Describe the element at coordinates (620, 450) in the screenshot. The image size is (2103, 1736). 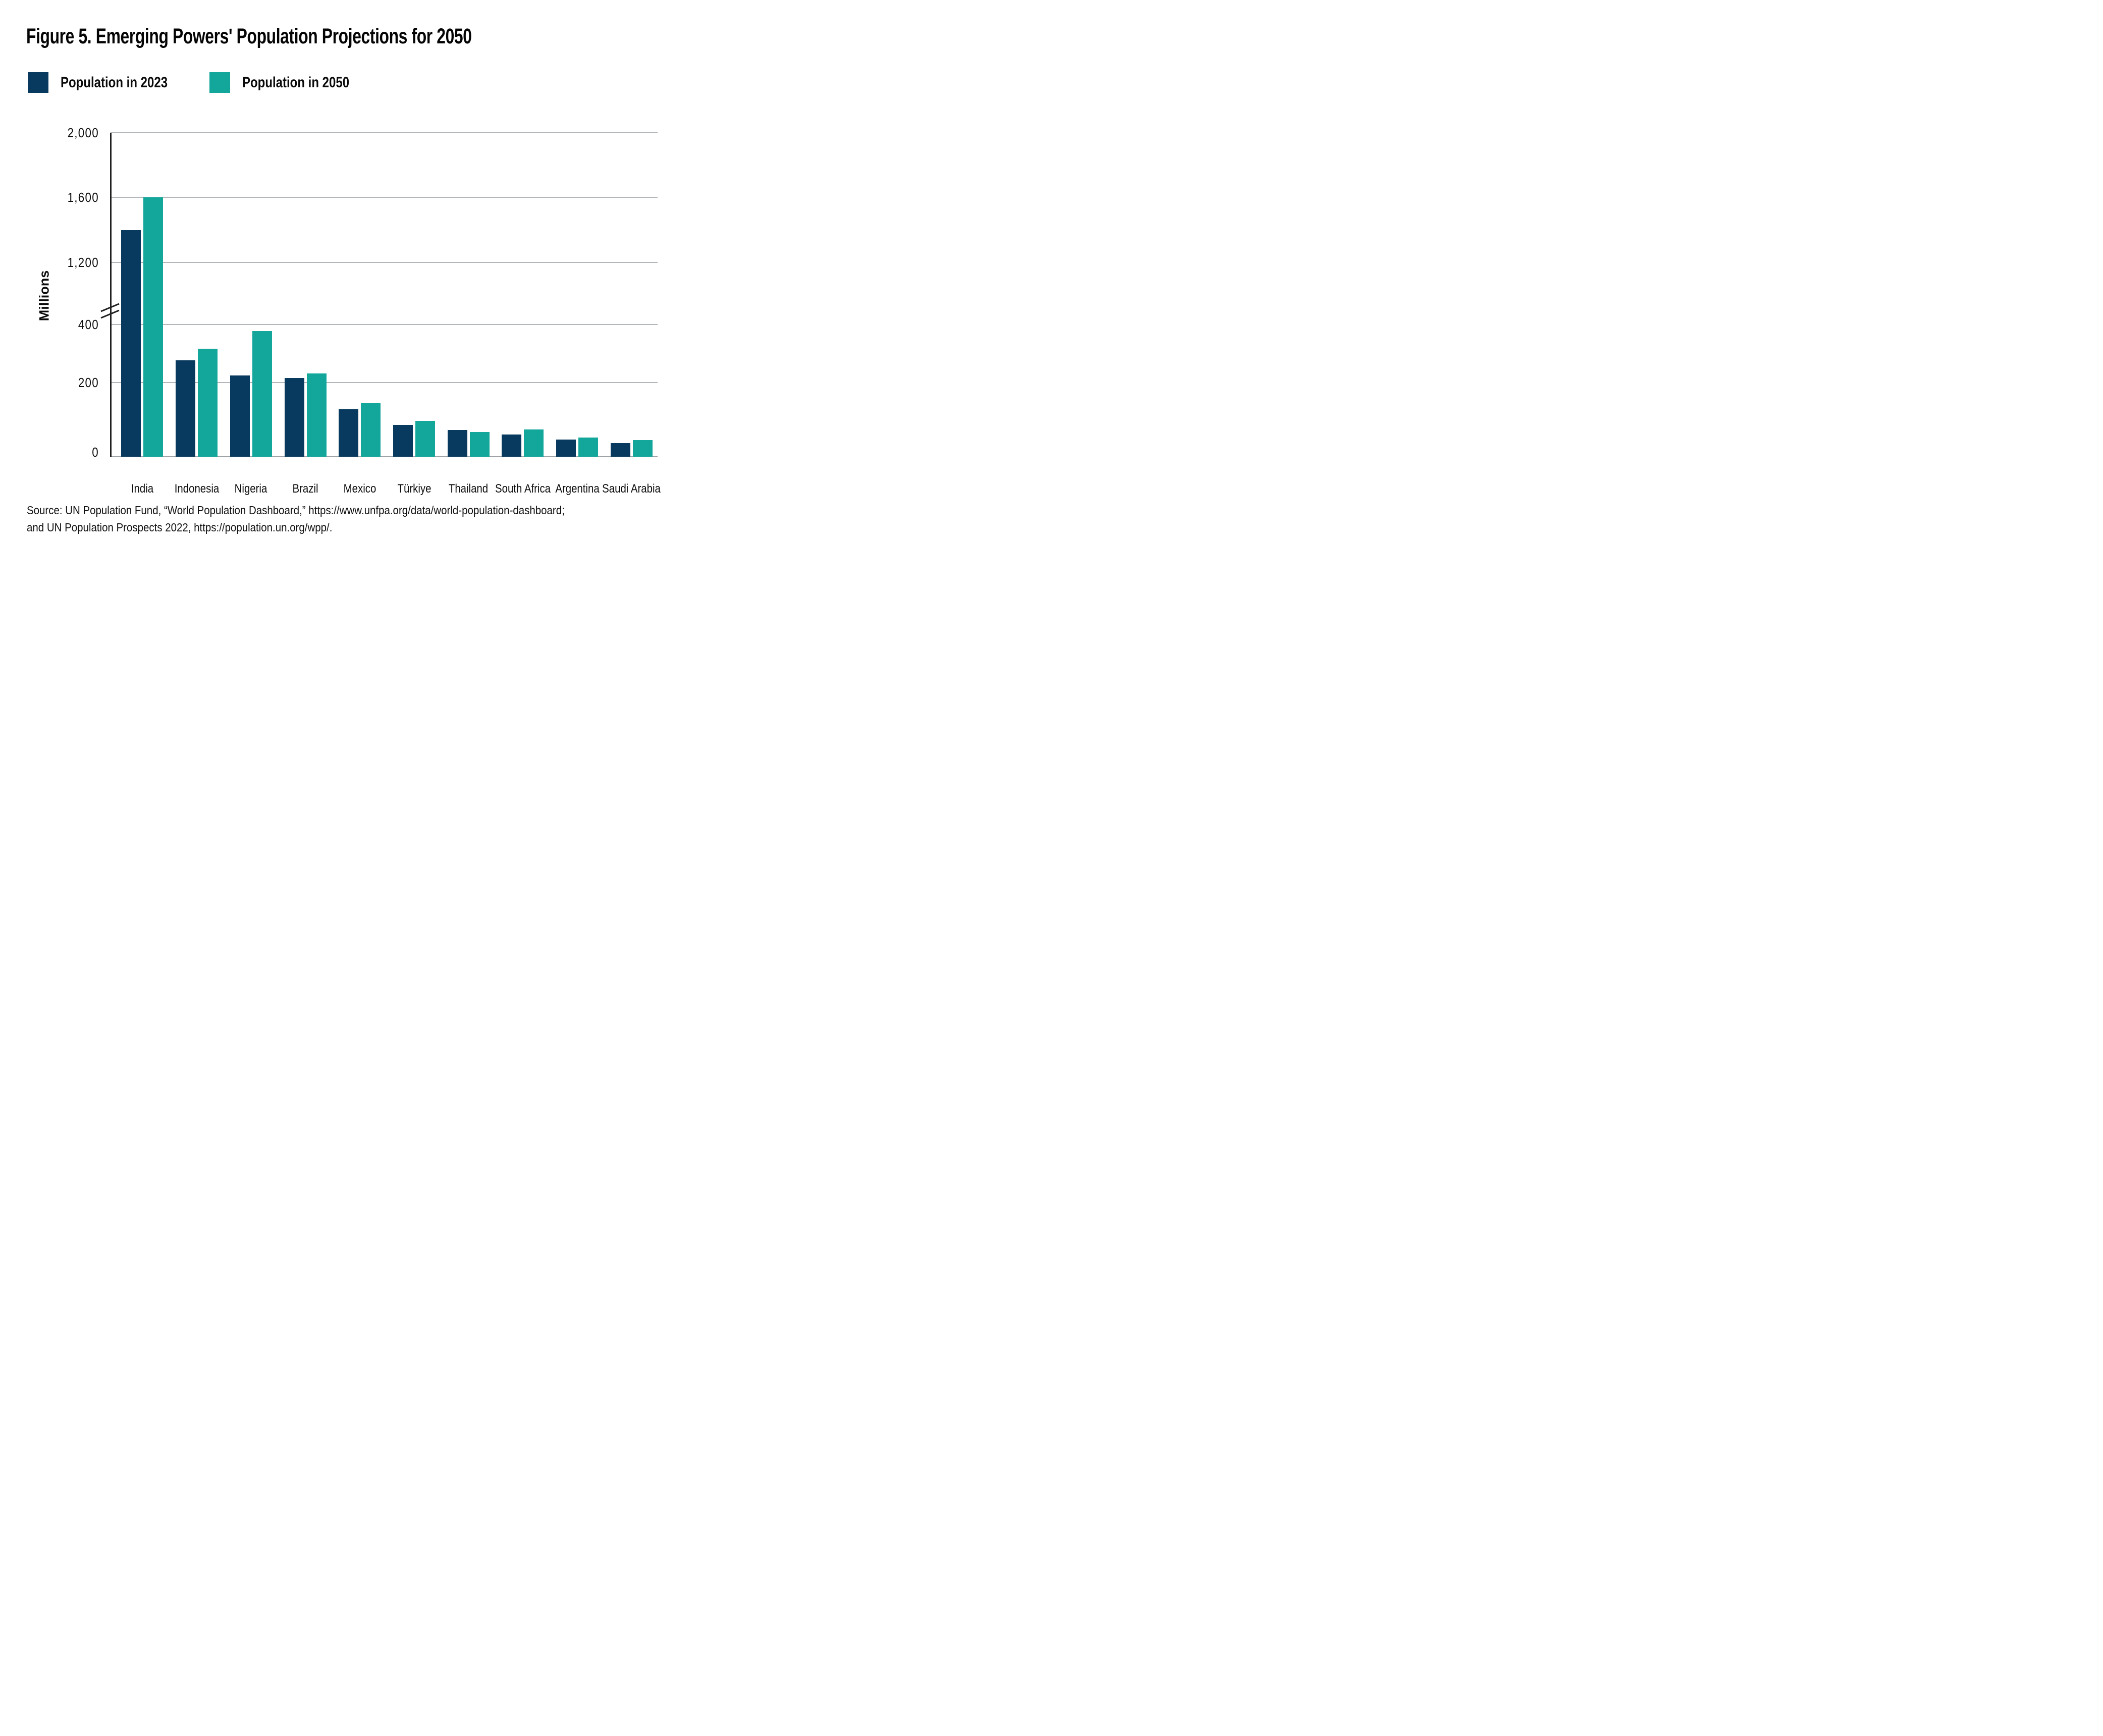
I see `bar-saudi-arabia-2023` at that location.